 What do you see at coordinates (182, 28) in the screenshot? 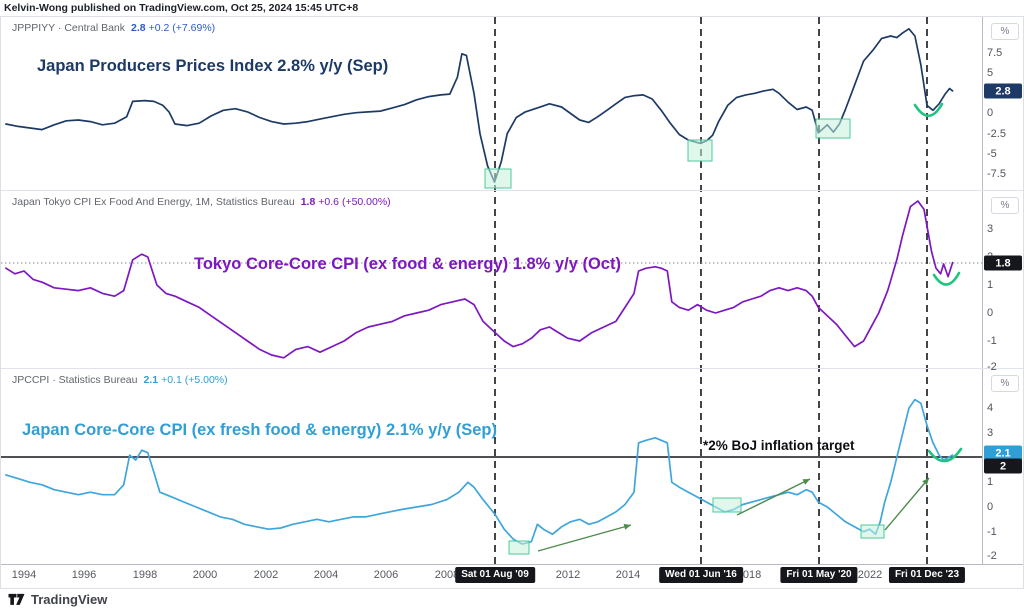
I see `legend-change: +0.2 (+7.69%)` at bounding box center [182, 28].